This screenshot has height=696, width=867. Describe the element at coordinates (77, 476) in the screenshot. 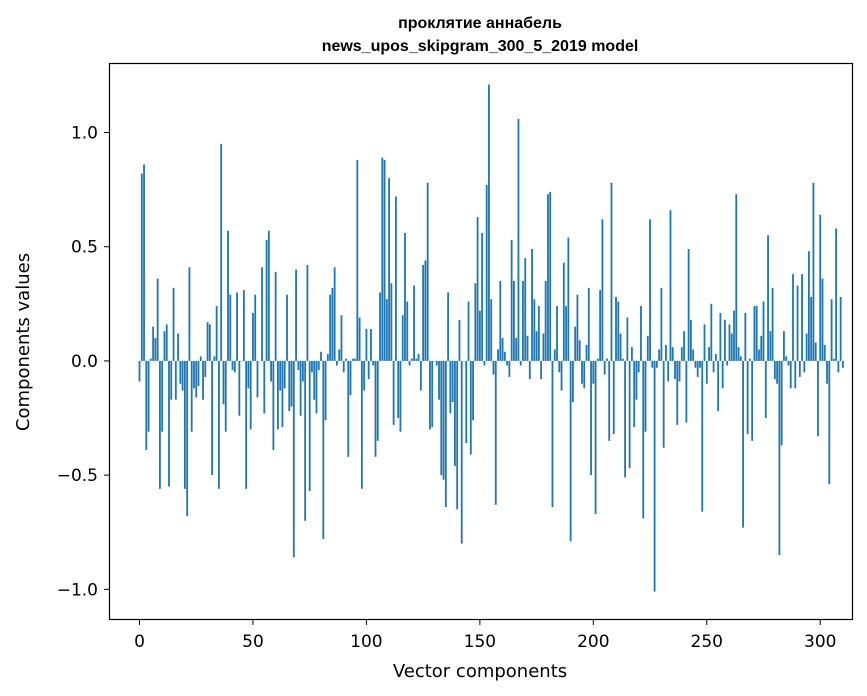

I see `y-tick-label: −0.5` at that location.